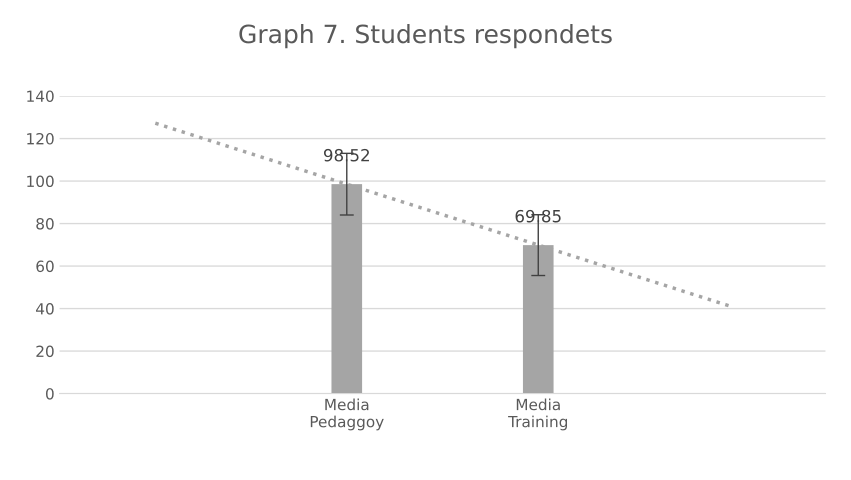 The image size is (851, 480). Describe the element at coordinates (45, 224) in the screenshot. I see `y-tick-label: 80` at that location.